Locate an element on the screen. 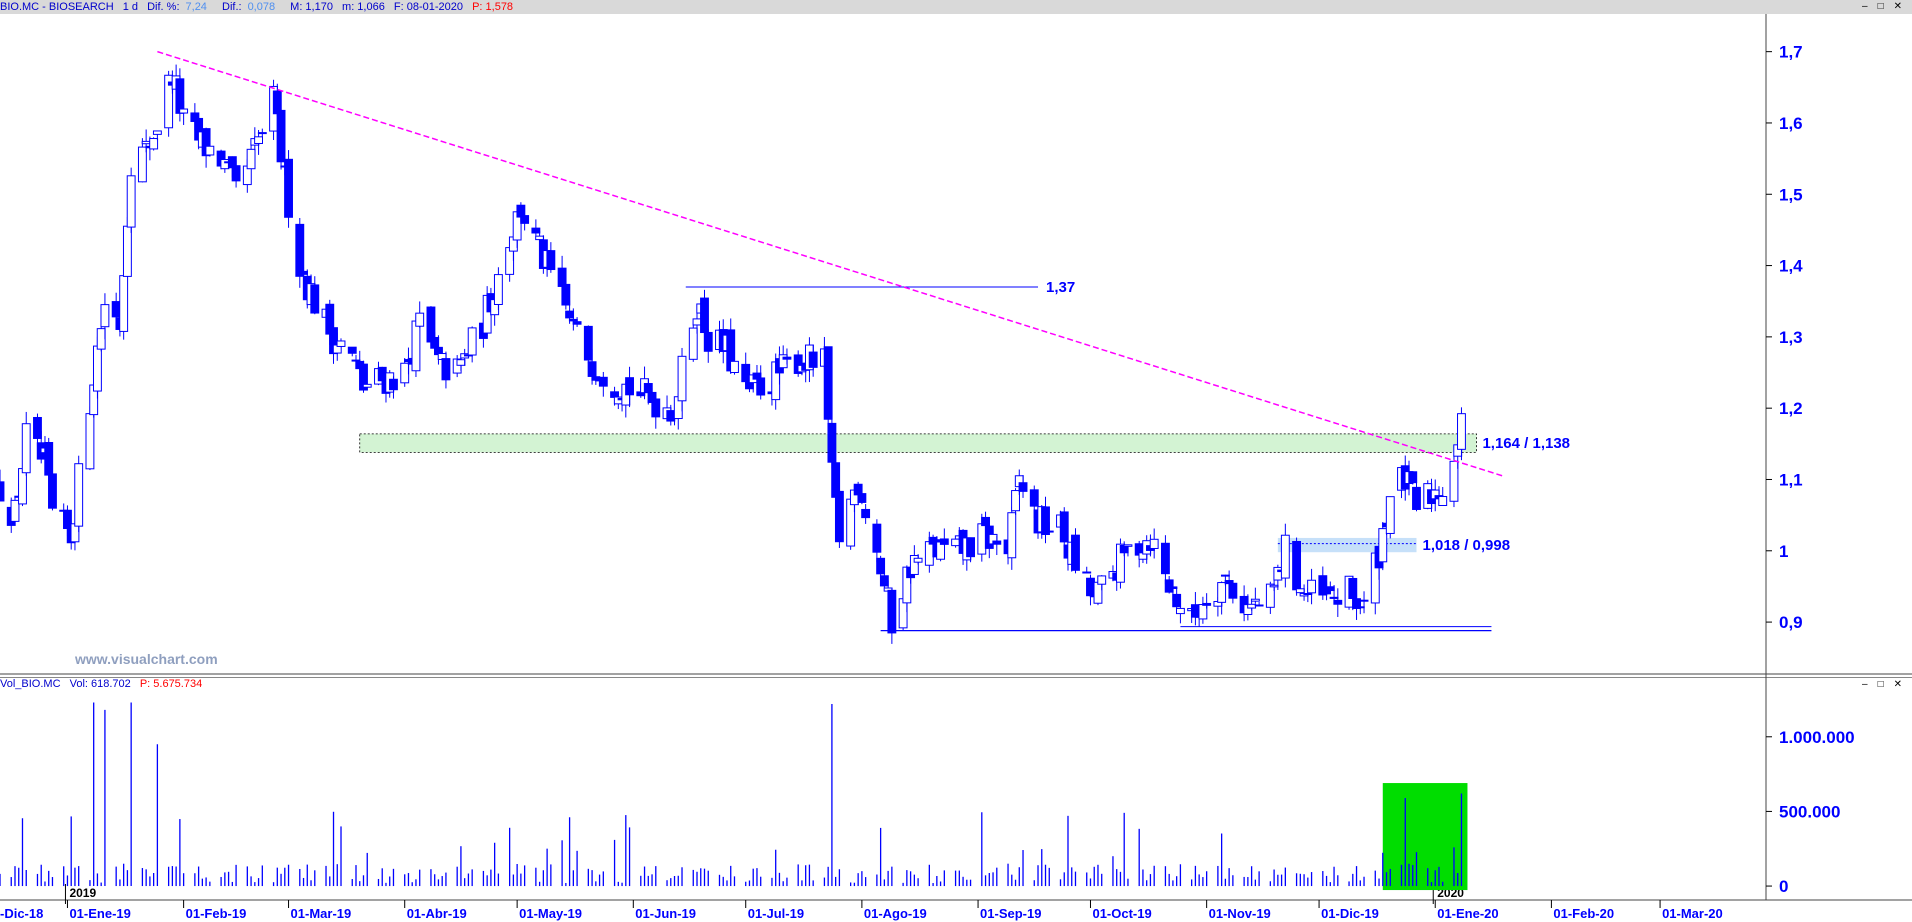 The image size is (1912, 922). x-tick-label: 01-Dic-19 is located at coordinates (1350, 913).